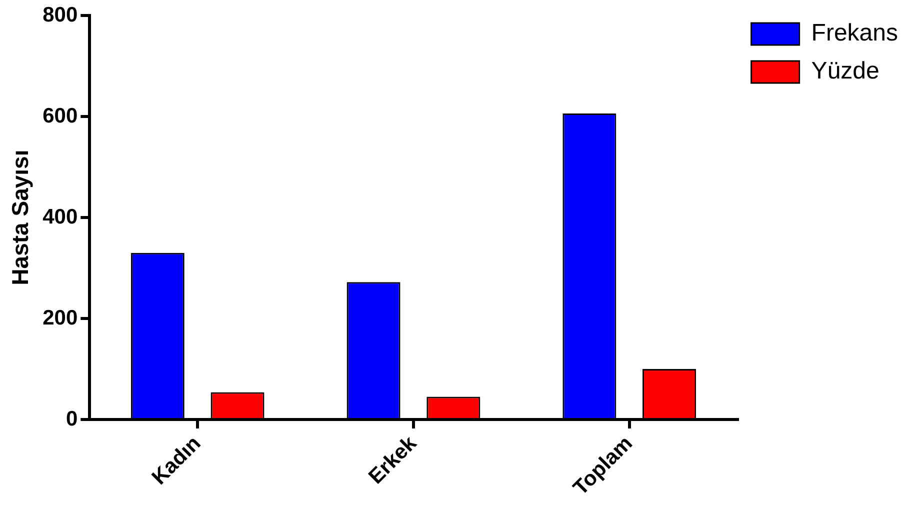 The width and height of the screenshot is (918, 508). What do you see at coordinates (854, 33) in the screenshot?
I see `legend-label: Frekans` at bounding box center [854, 33].